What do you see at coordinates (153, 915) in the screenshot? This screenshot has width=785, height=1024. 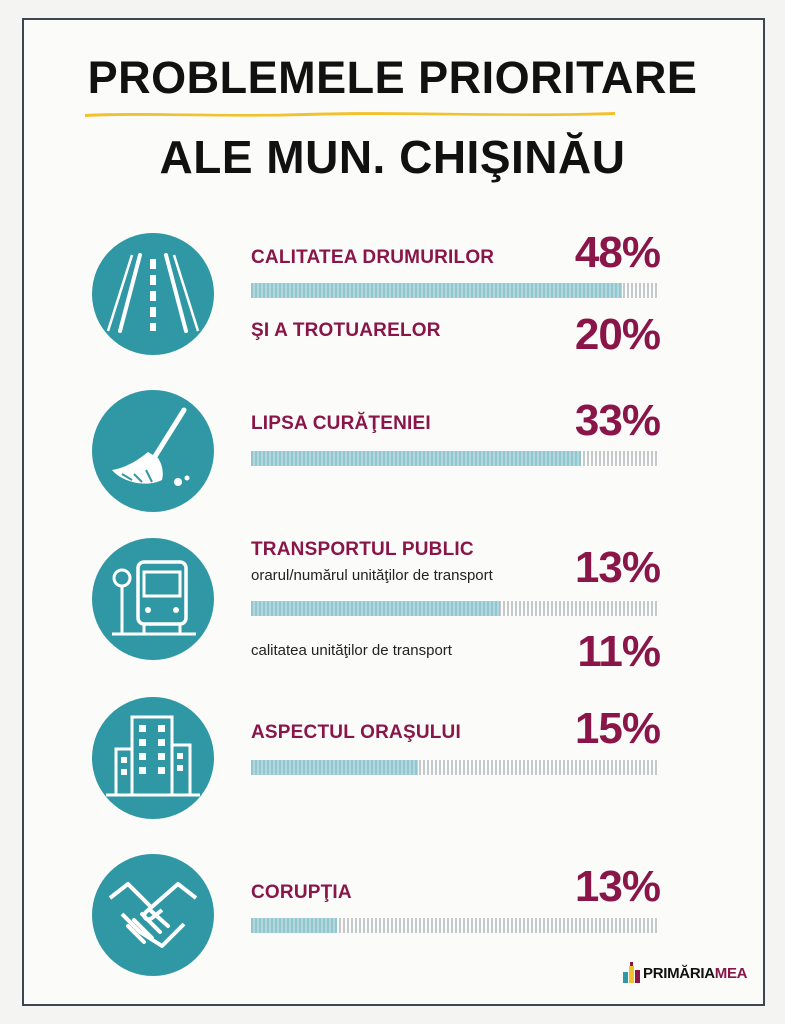 I see `handshake-icon` at bounding box center [153, 915].